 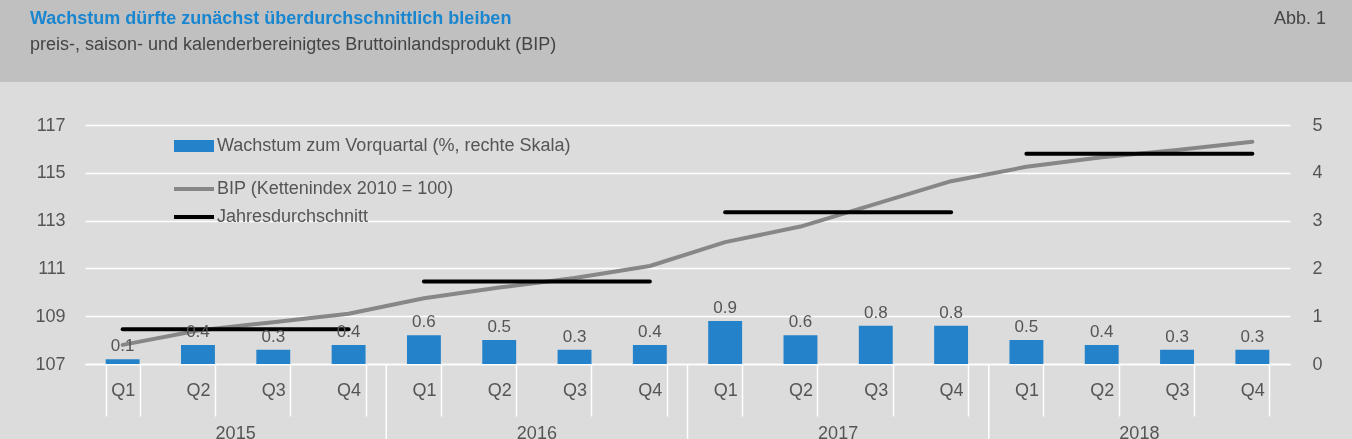 I want to click on caption: Abb. 1, so click(x=1299, y=18).